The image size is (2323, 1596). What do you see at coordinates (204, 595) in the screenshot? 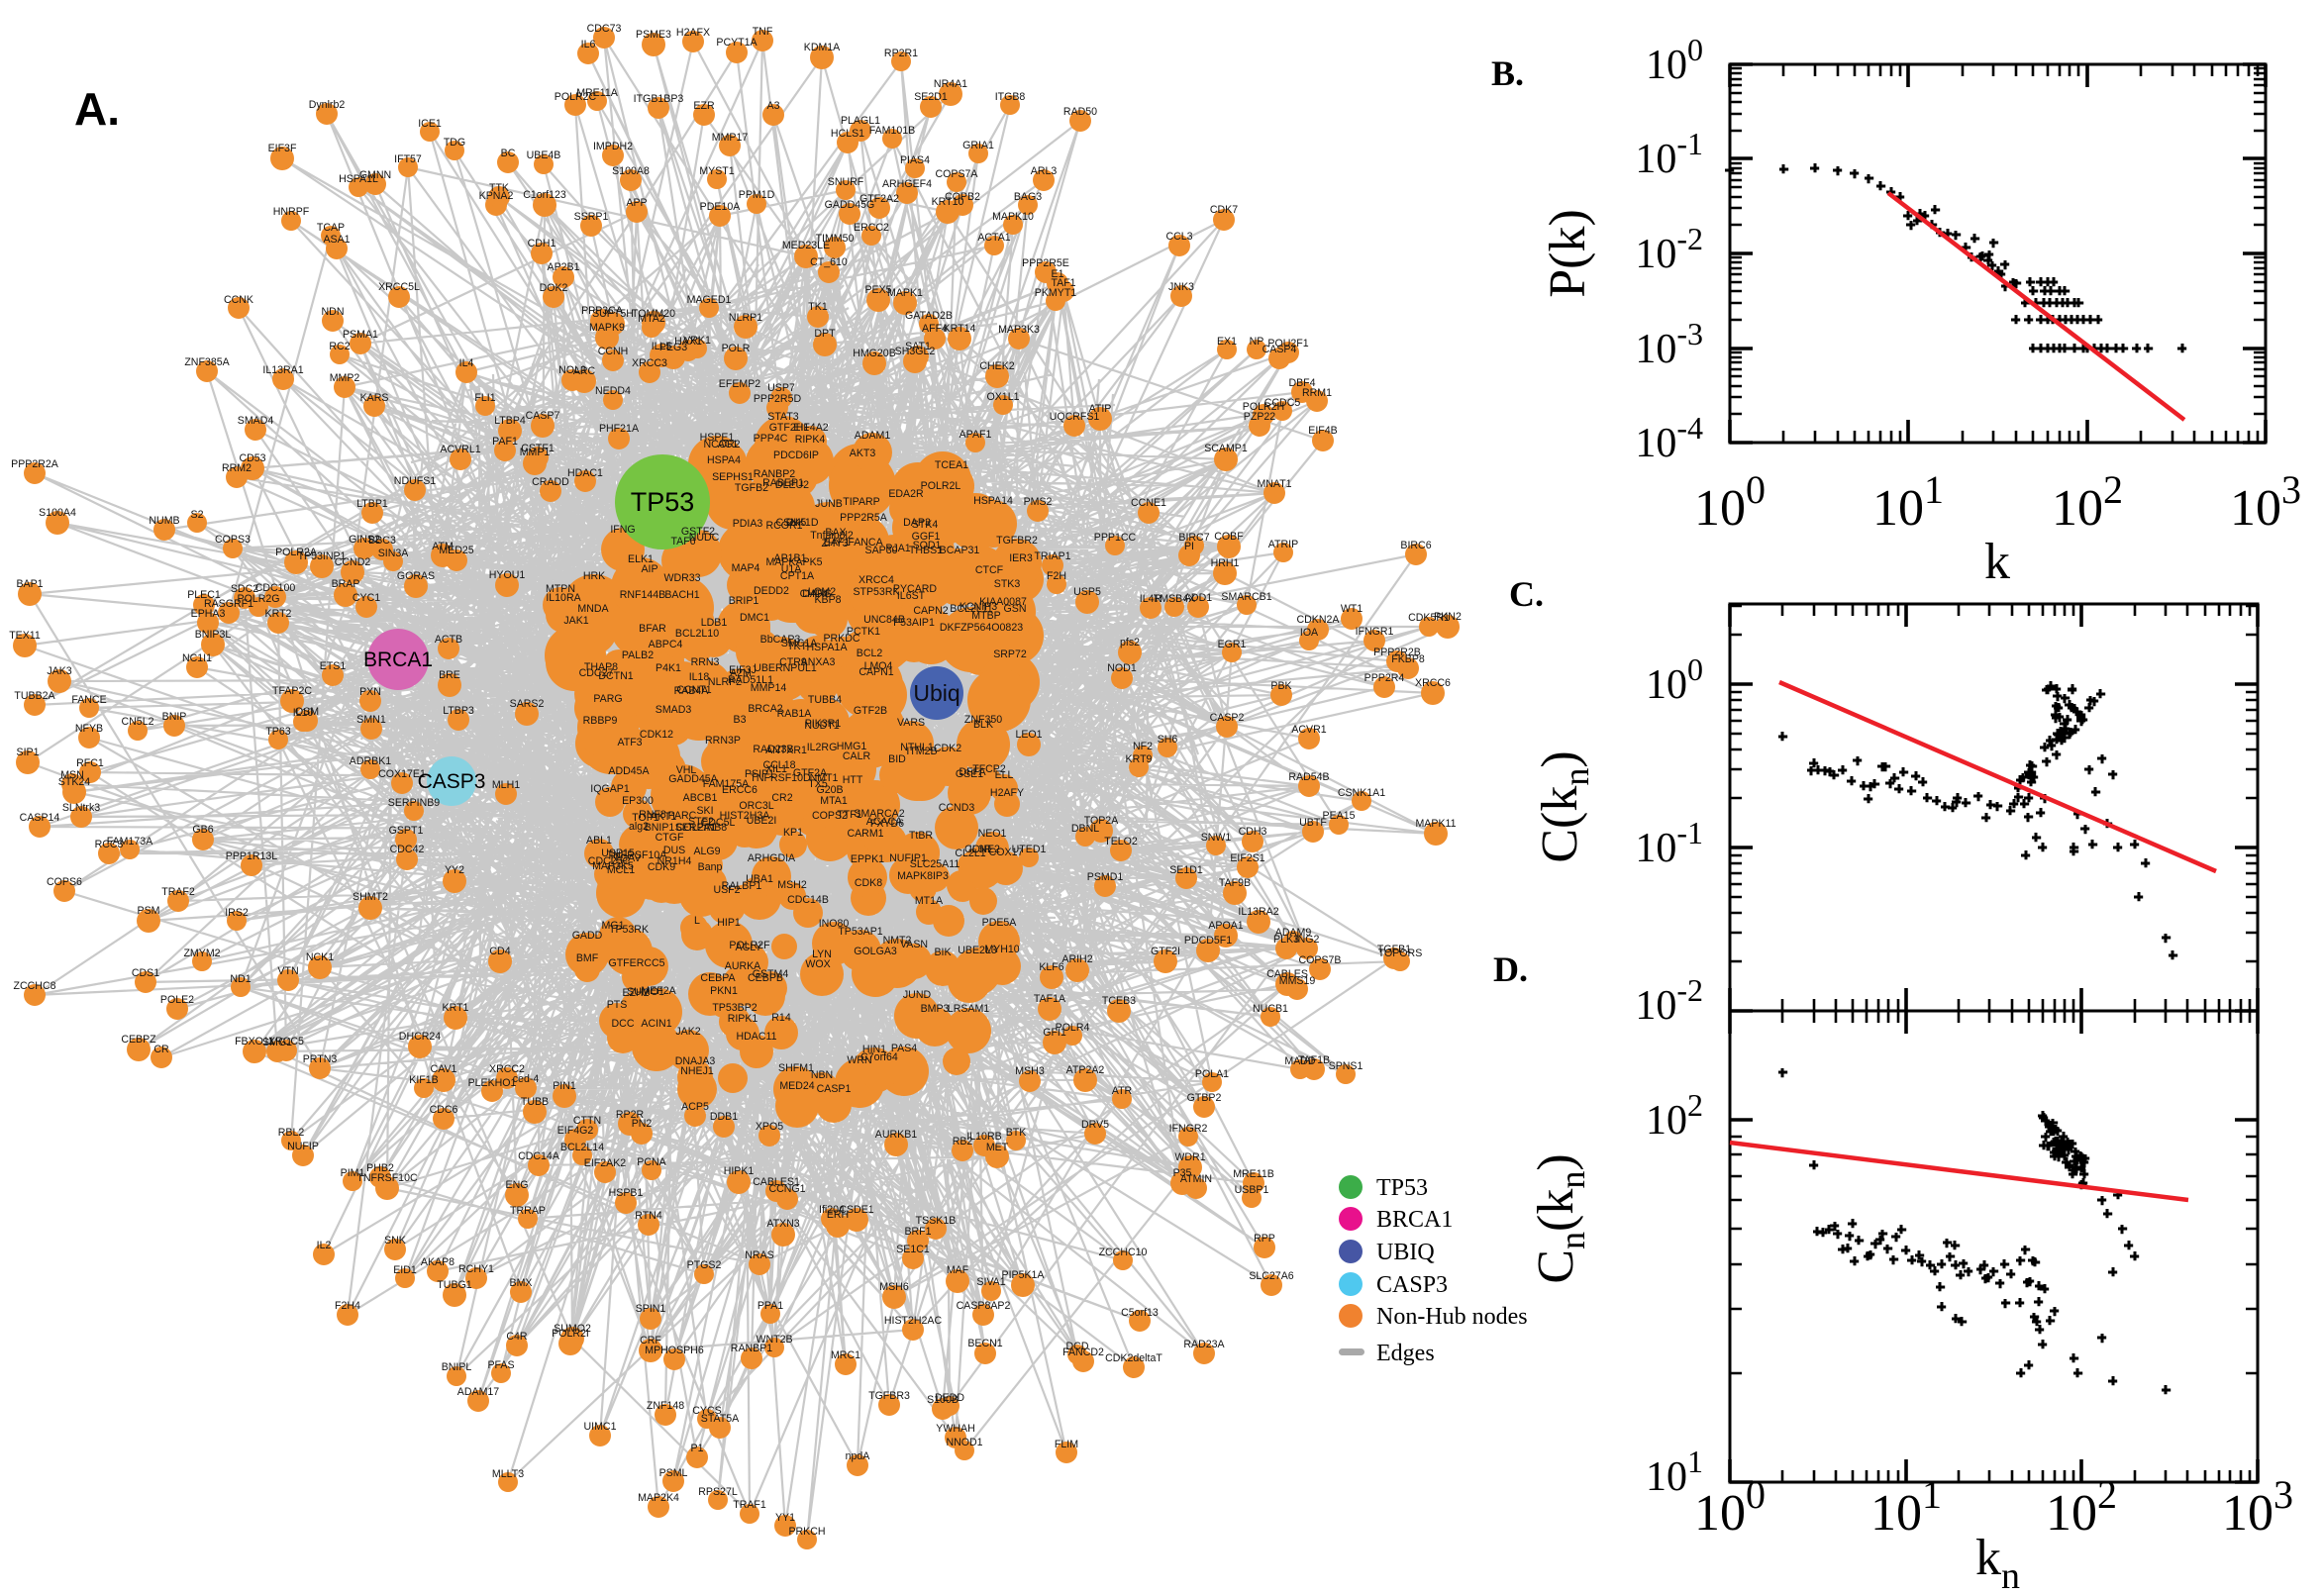
I see `svg-text: PLEC1` at bounding box center [204, 595].